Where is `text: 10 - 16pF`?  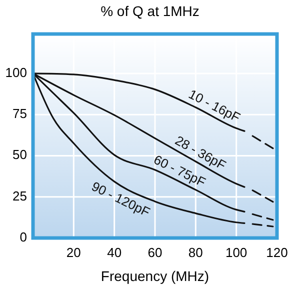
text: 10 - 16pF is located at coordinates (214, 106).